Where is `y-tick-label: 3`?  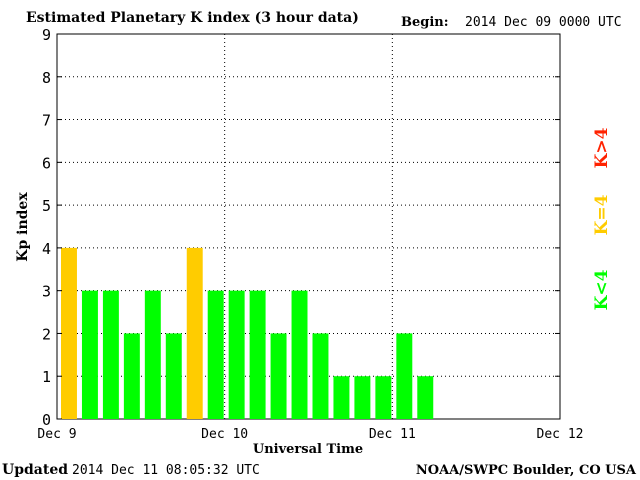
y-tick-label: 3 is located at coordinates (46, 292).